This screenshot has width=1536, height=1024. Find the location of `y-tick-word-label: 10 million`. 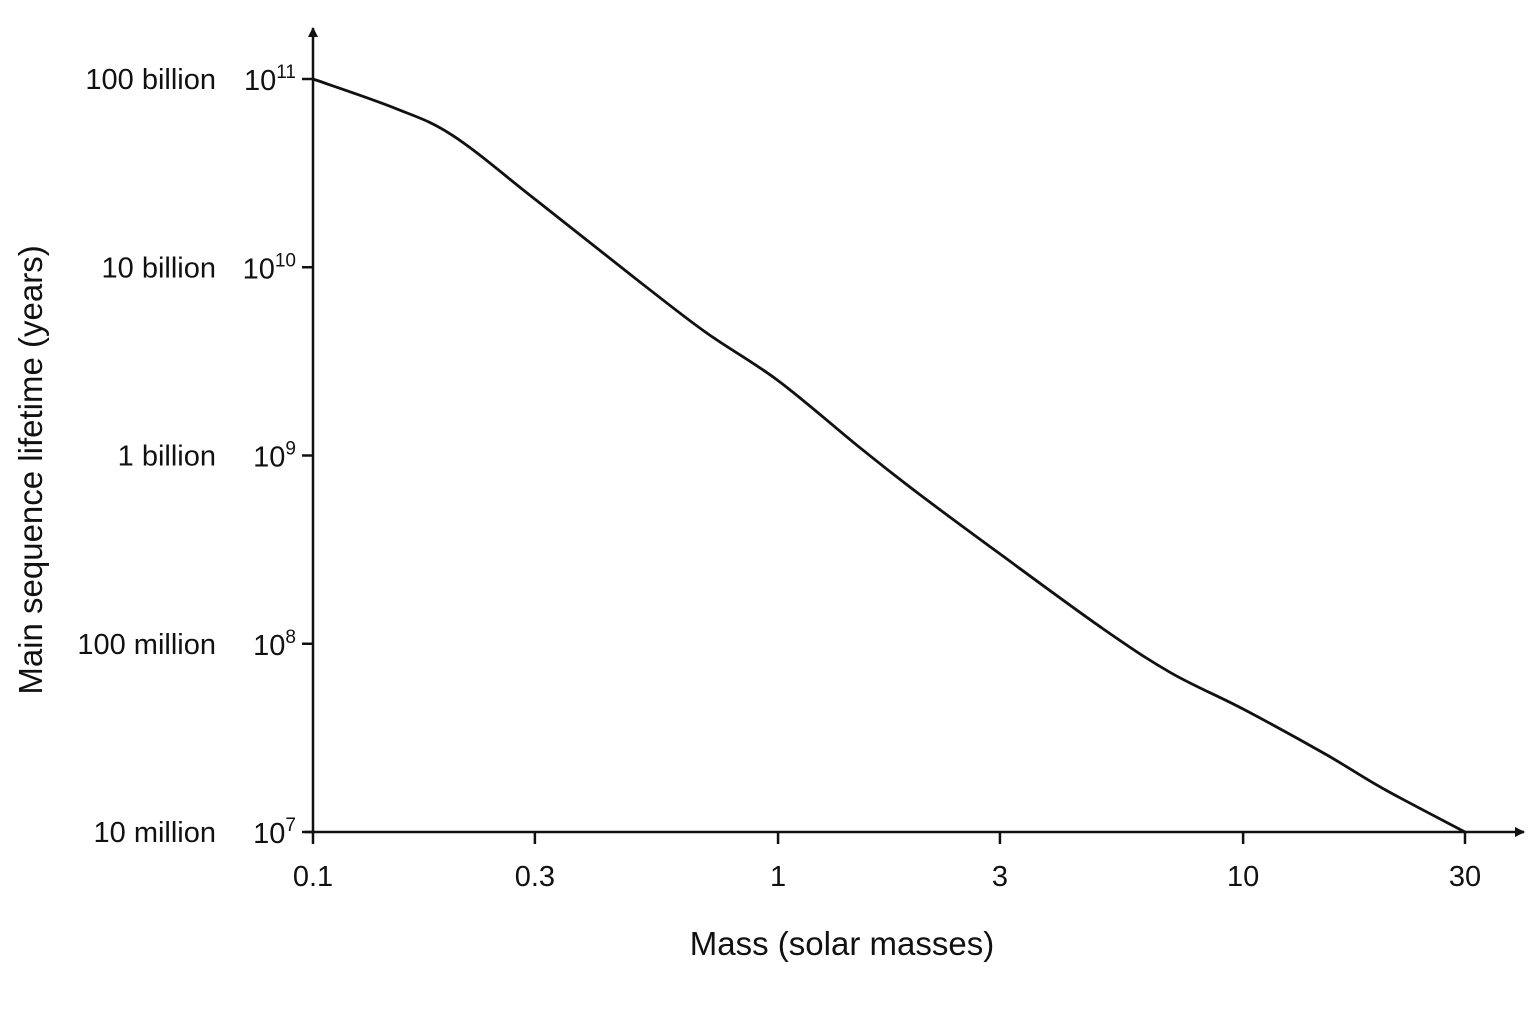

y-tick-word-label: 10 million is located at coordinates (155, 833).